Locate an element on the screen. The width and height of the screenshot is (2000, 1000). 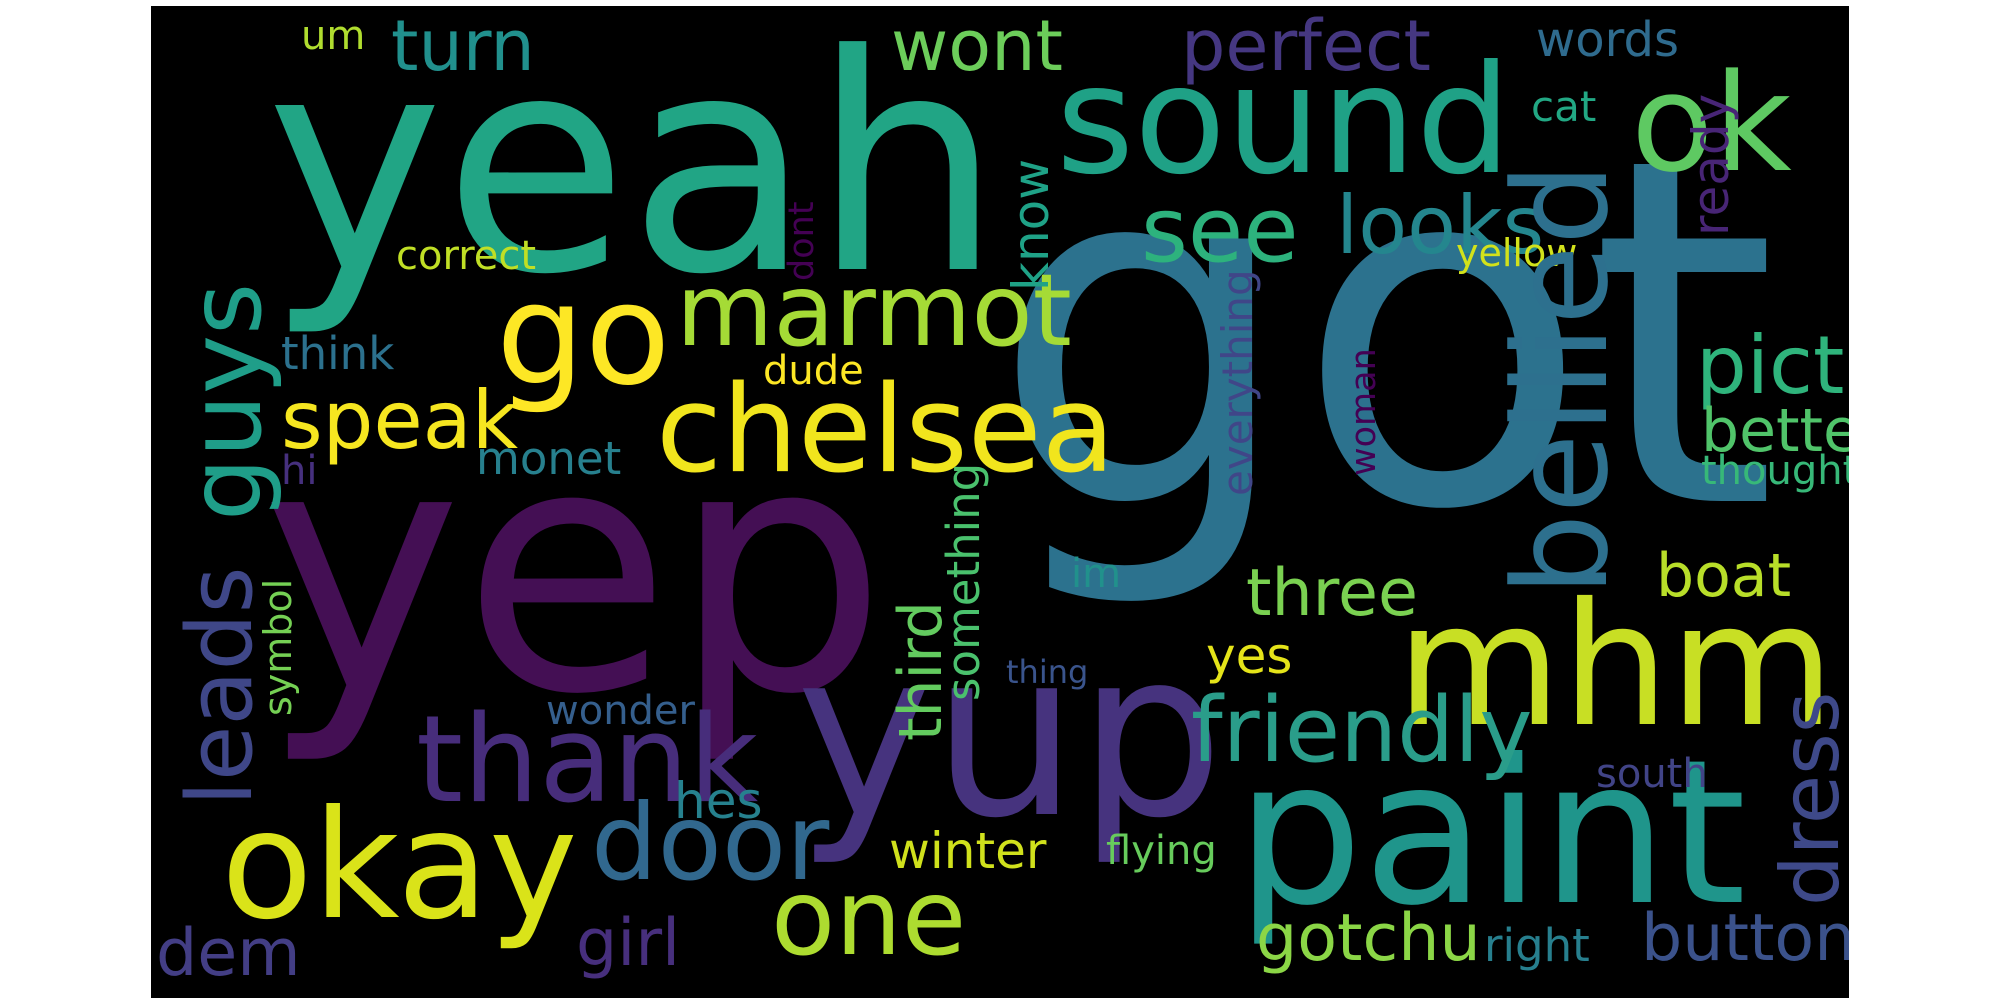
word-gotchu: three is located at coordinates (1332, 593).